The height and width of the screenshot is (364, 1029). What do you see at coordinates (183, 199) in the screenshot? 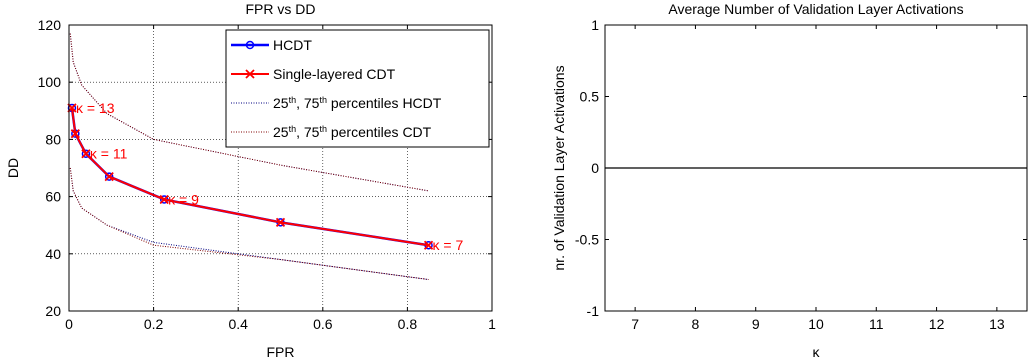
I see `kappa-annotation: κ = 9` at bounding box center [183, 199].